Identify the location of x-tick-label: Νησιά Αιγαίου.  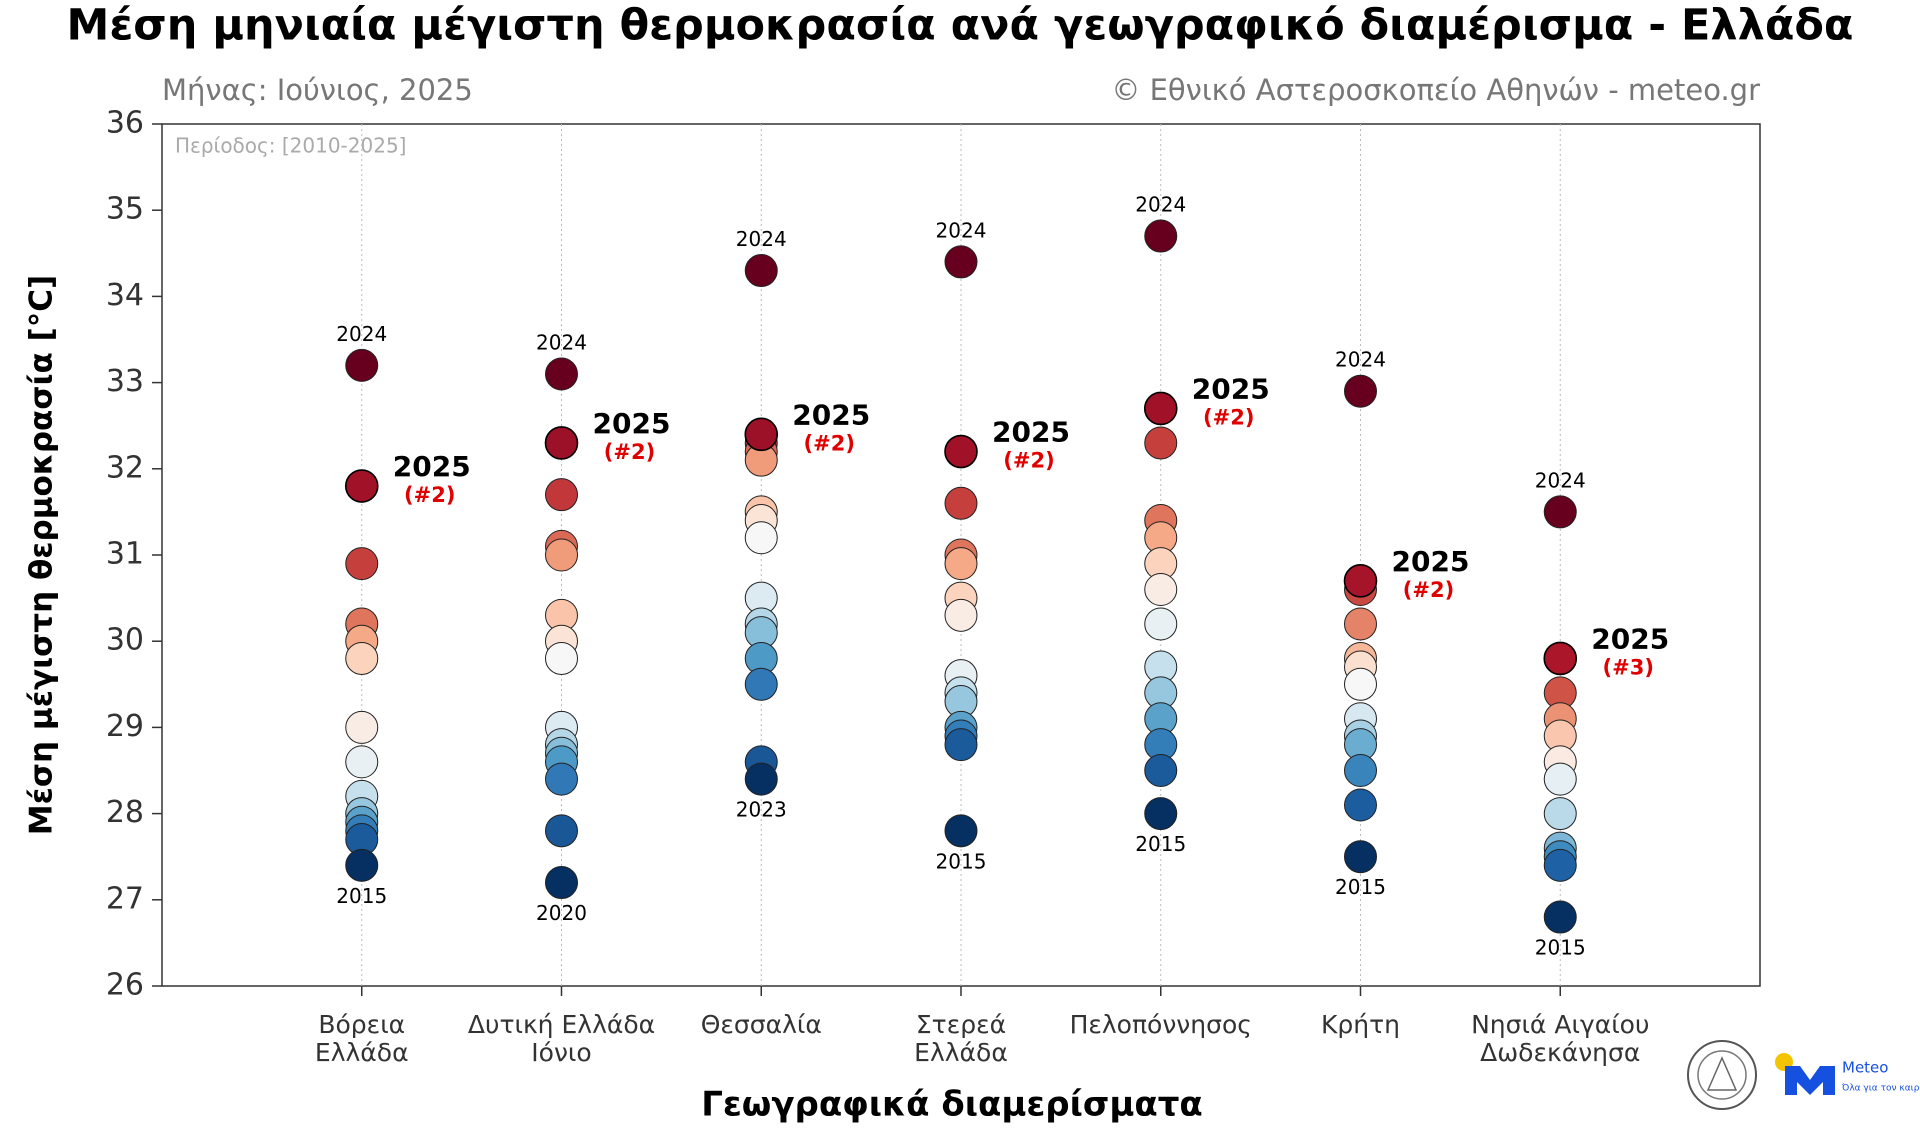
(1560, 1024).